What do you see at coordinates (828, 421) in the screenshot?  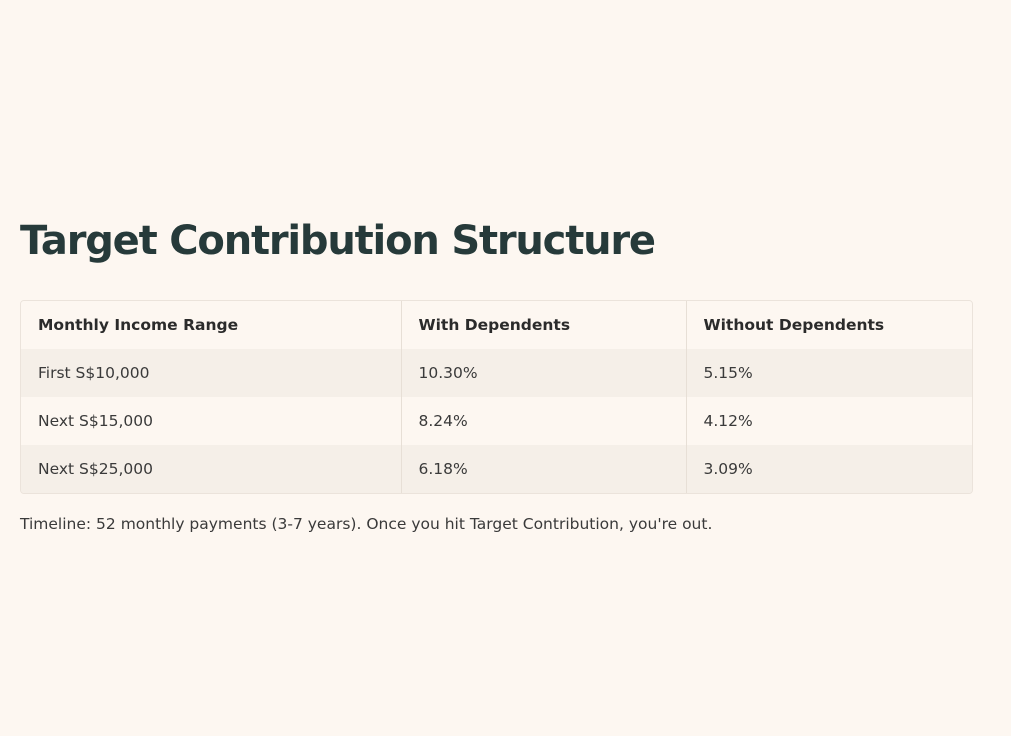 I see `without-dependents-cell: 4.12%` at bounding box center [828, 421].